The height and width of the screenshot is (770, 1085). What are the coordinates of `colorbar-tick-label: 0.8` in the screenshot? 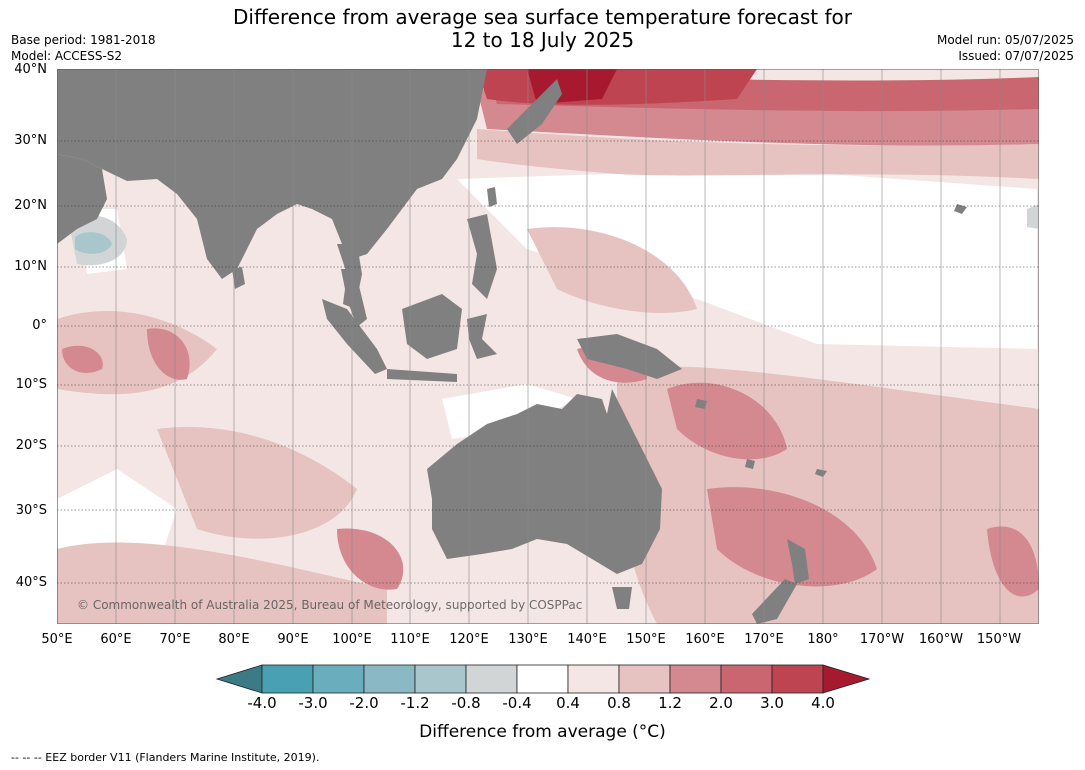 It's located at (619, 703).